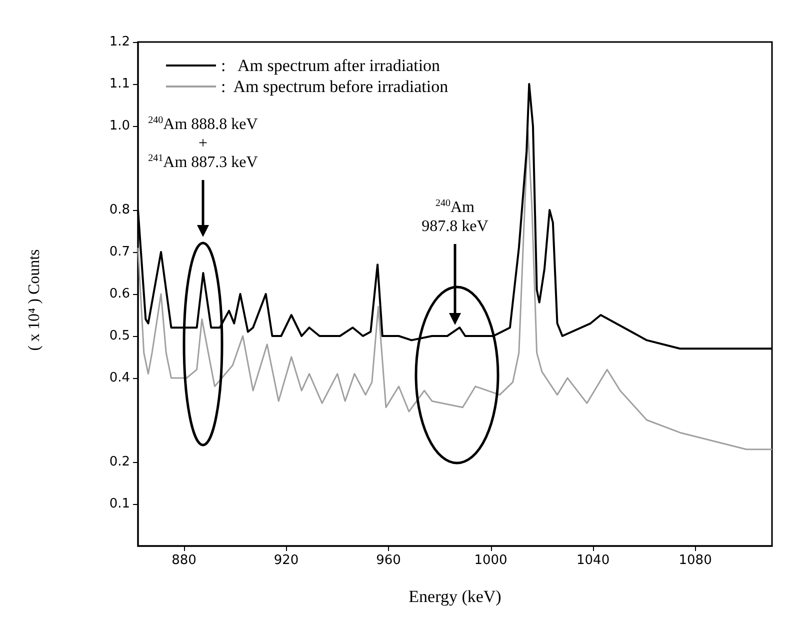  Describe the element at coordinates (388, 560) in the screenshot. I see `x-tick-label: 960` at that location.